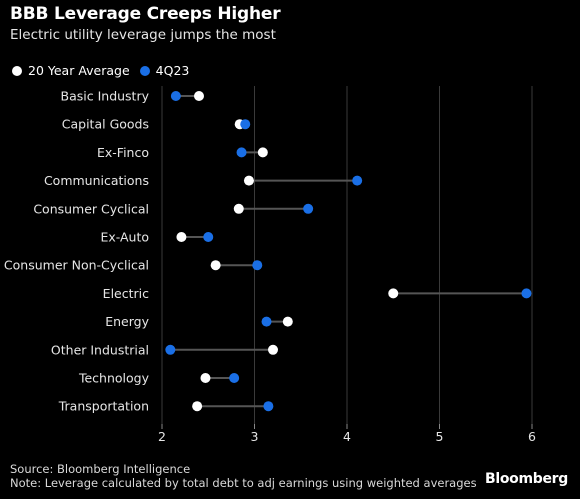 The height and width of the screenshot is (499, 580). Describe the element at coordinates (114, 378) in the screenshot. I see `category-label: Technology` at that location.